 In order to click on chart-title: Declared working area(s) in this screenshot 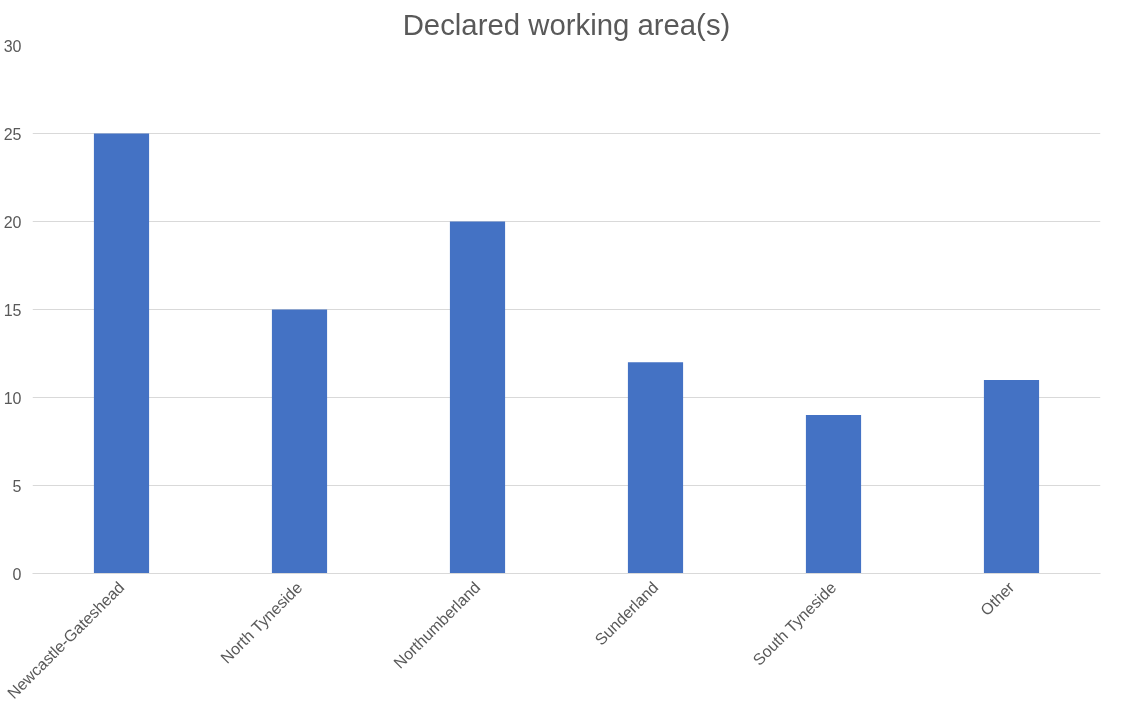, I will do `click(566, 24)`.